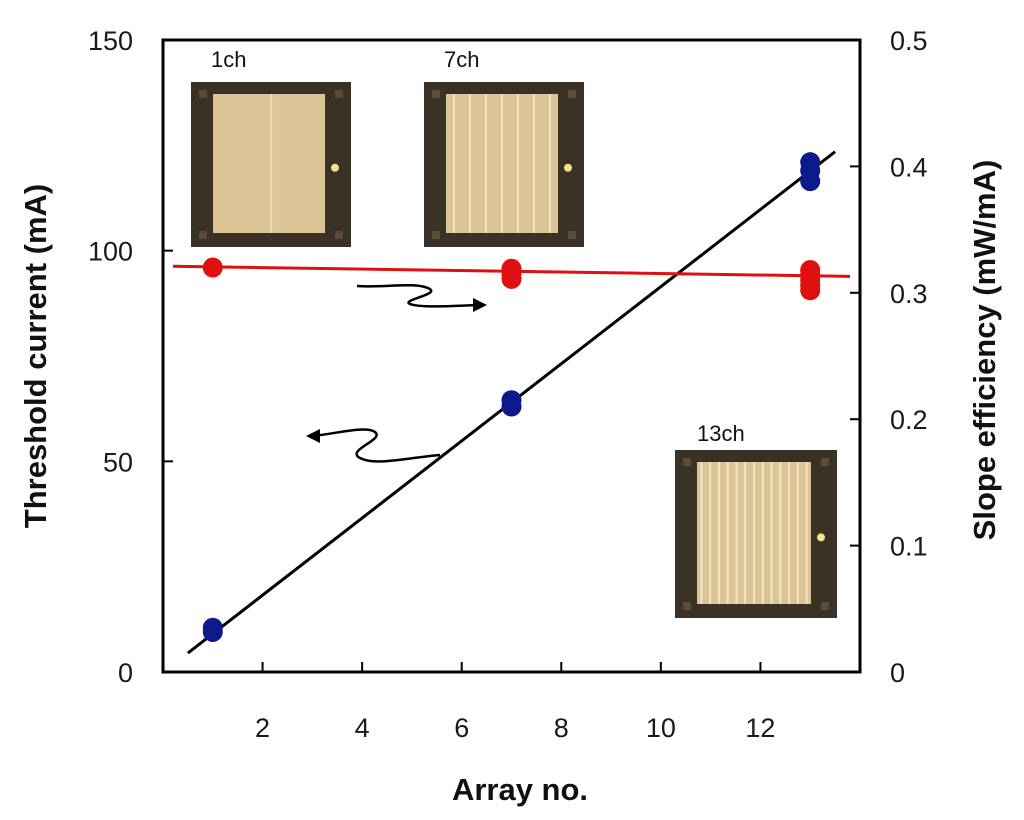 The height and width of the screenshot is (820, 1024). What do you see at coordinates (110, 41) in the screenshot?
I see `left-y-tick-label: 150` at bounding box center [110, 41].